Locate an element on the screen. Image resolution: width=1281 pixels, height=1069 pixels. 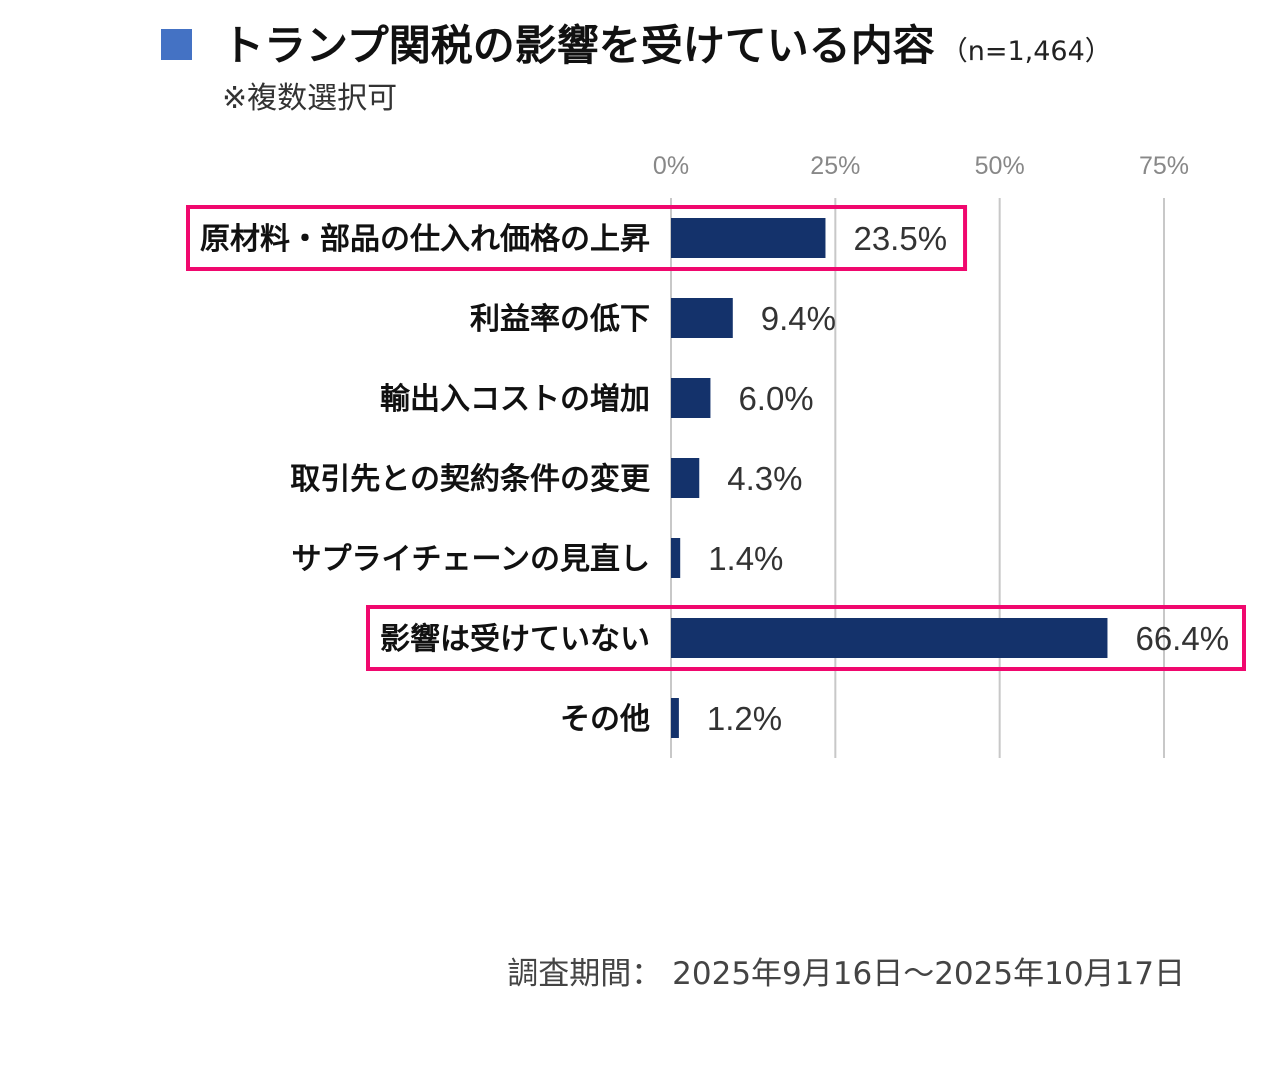
value-label: 4.3% is located at coordinates (764, 478).